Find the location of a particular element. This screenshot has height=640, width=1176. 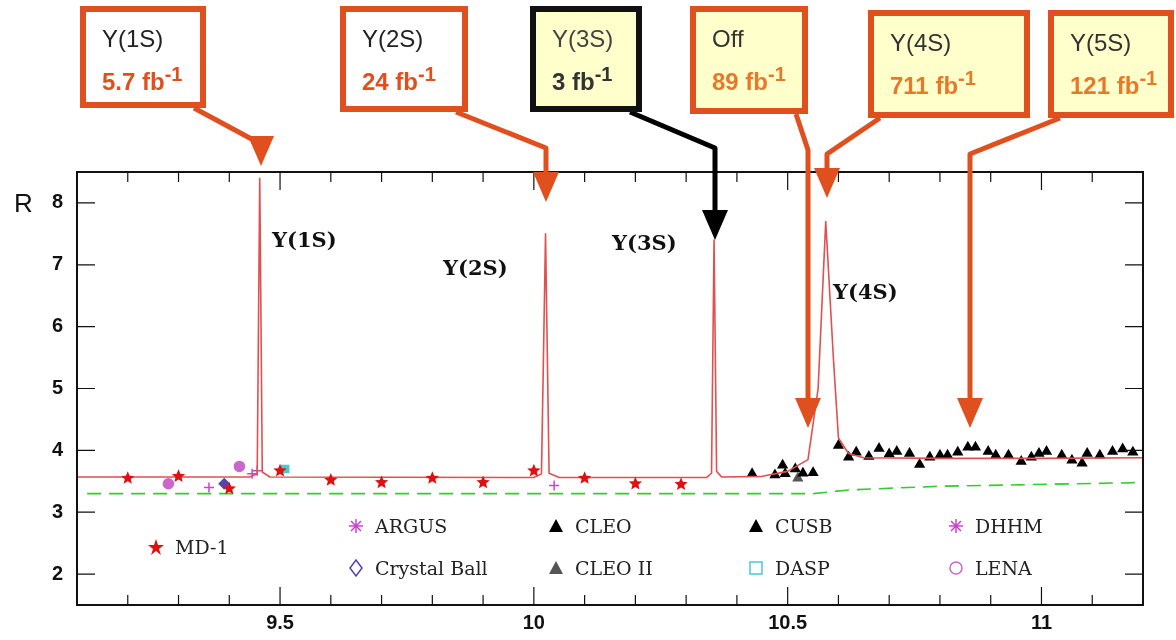

text: Y(3S) 3 fb$^{-1}$ is located at coordinates (583, 60).